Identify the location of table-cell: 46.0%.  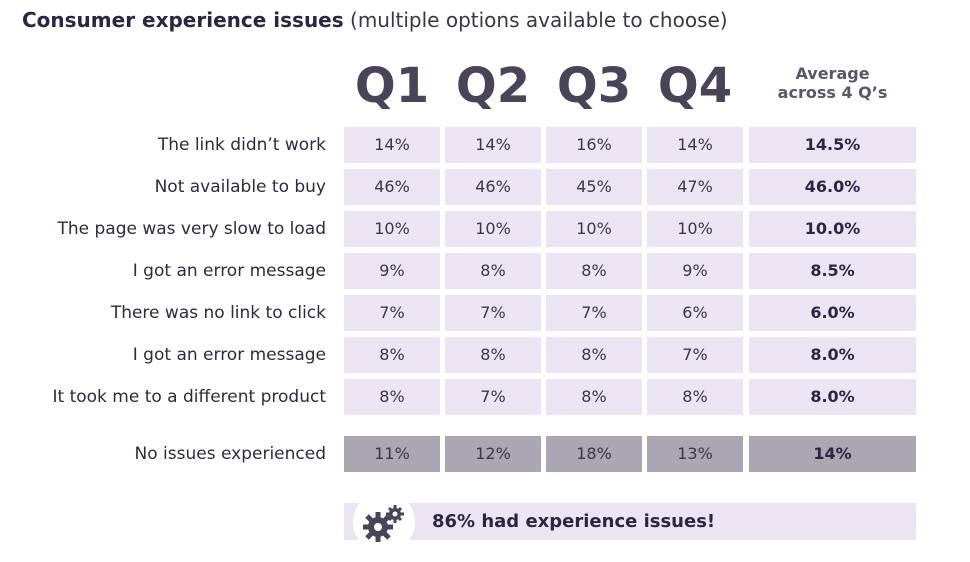
(832, 187).